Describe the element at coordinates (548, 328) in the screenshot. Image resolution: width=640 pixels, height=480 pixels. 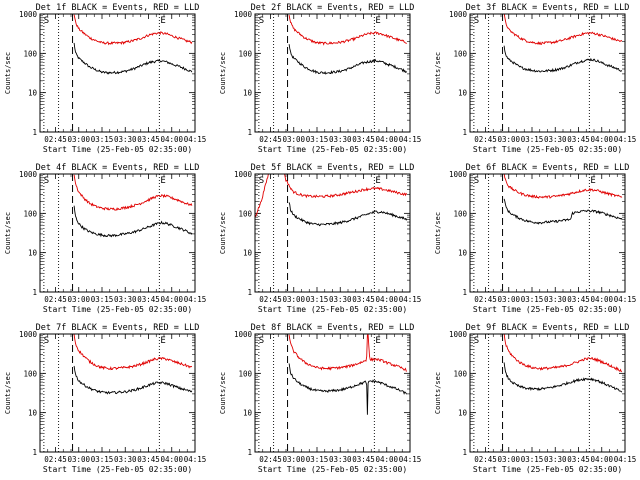
I see `panel-title: Det 9f BLACK = Events, RED = LLD` at that location.